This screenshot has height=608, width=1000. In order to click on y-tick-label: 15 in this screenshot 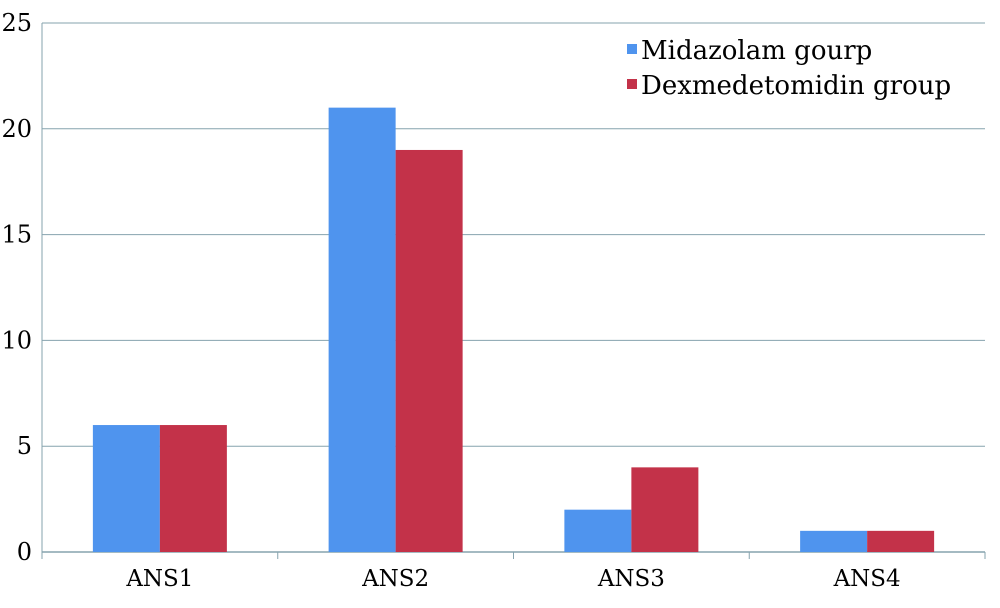, I will do `click(16, 235)`.